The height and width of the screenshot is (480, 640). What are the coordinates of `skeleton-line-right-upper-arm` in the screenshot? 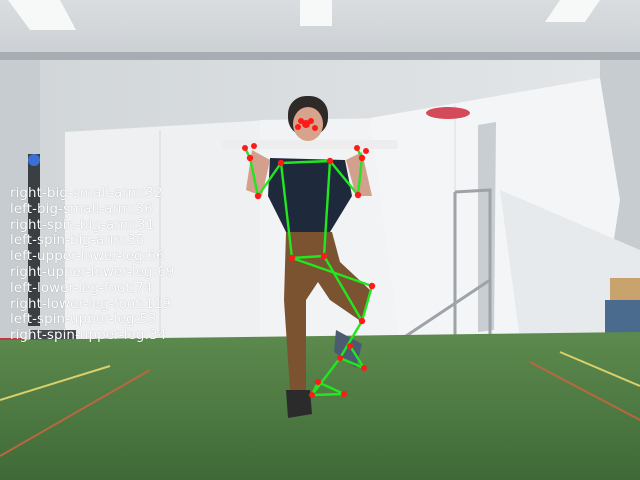 It's located at (269, 179).